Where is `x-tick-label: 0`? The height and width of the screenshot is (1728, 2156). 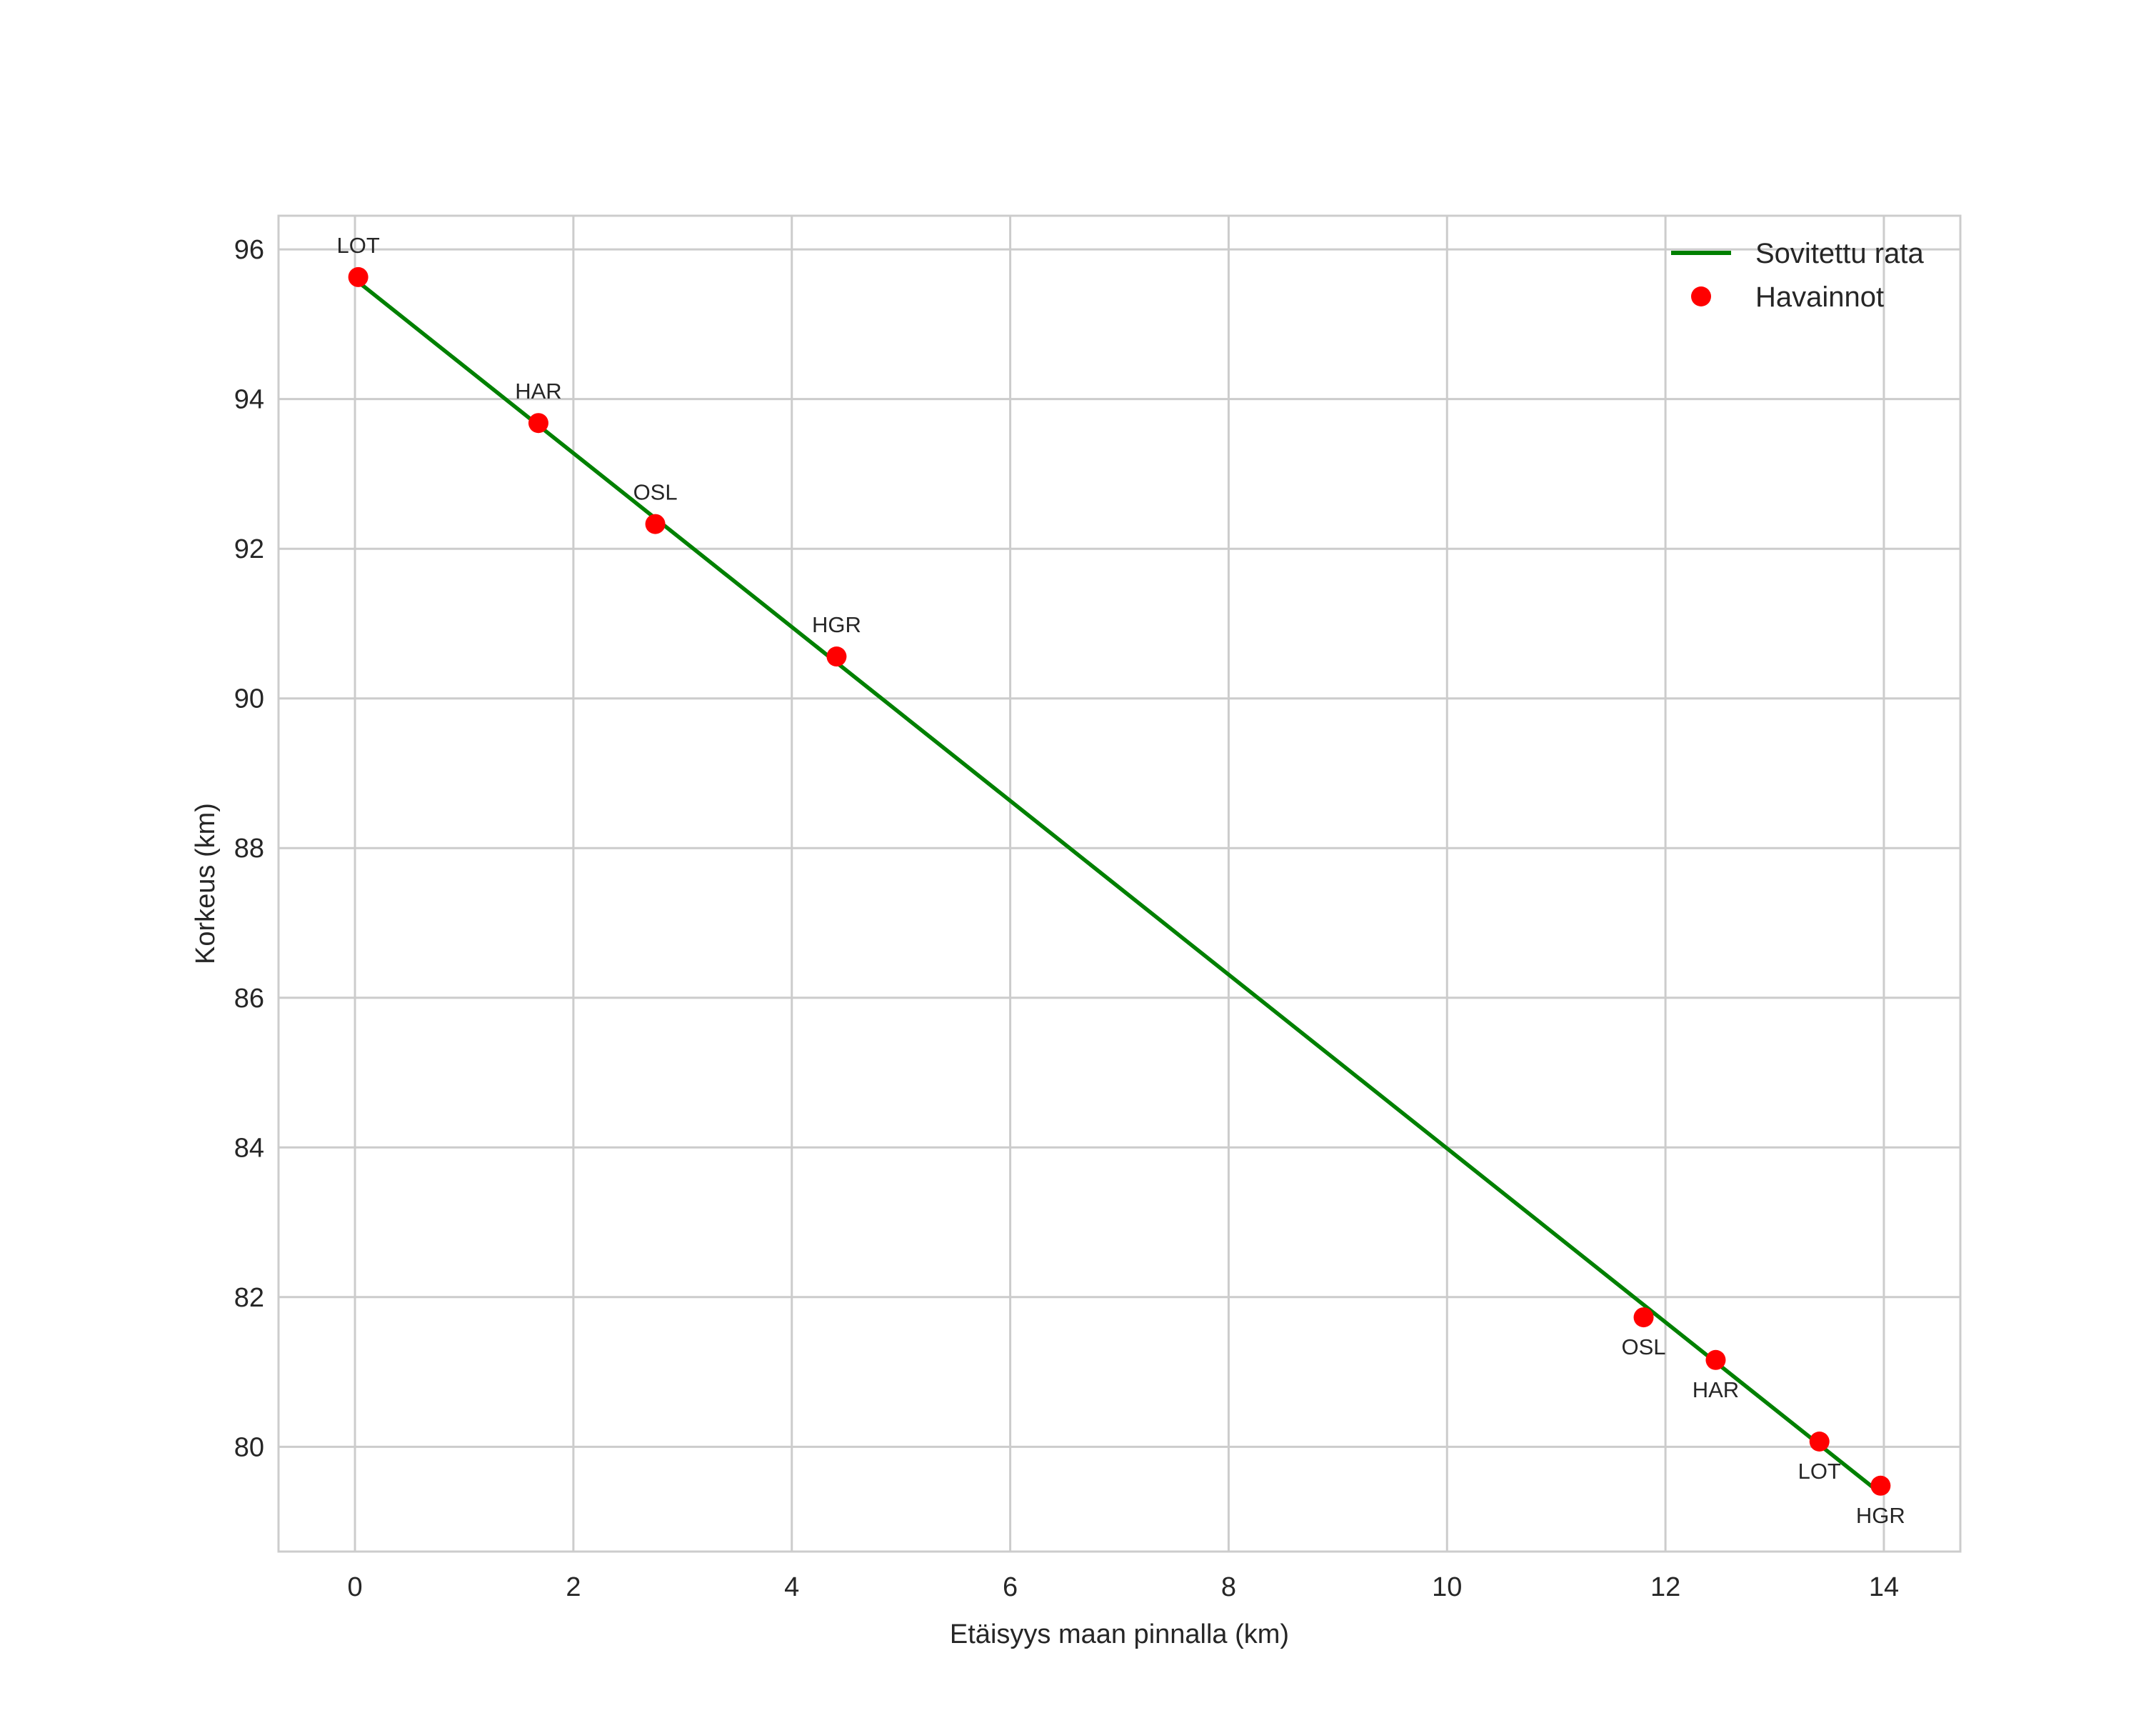 x-tick-label: 0 is located at coordinates (355, 1587).